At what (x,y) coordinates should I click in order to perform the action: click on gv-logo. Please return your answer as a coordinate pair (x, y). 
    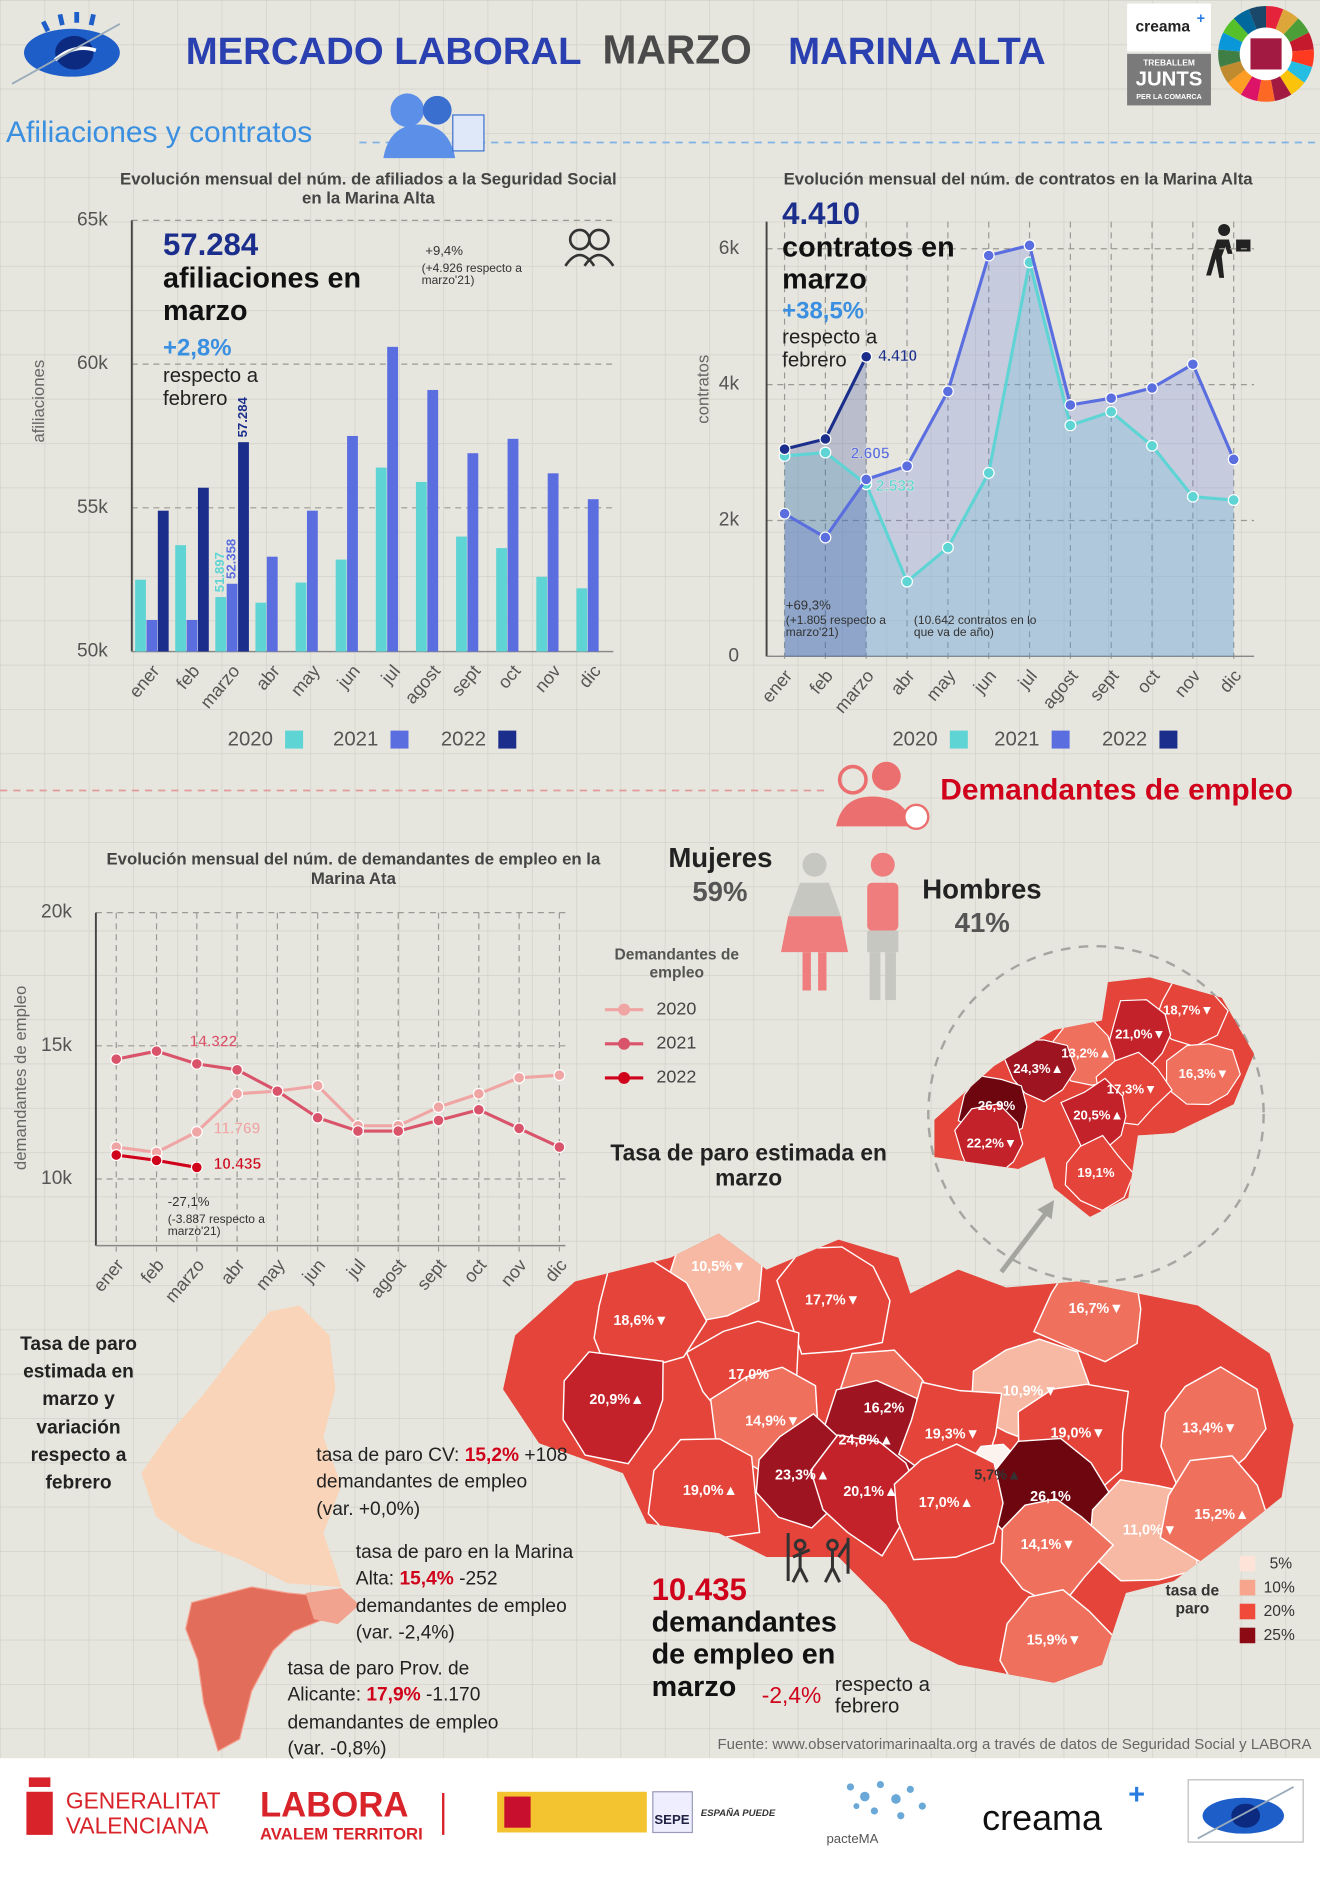
    Looking at the image, I should click on (39, 1806).